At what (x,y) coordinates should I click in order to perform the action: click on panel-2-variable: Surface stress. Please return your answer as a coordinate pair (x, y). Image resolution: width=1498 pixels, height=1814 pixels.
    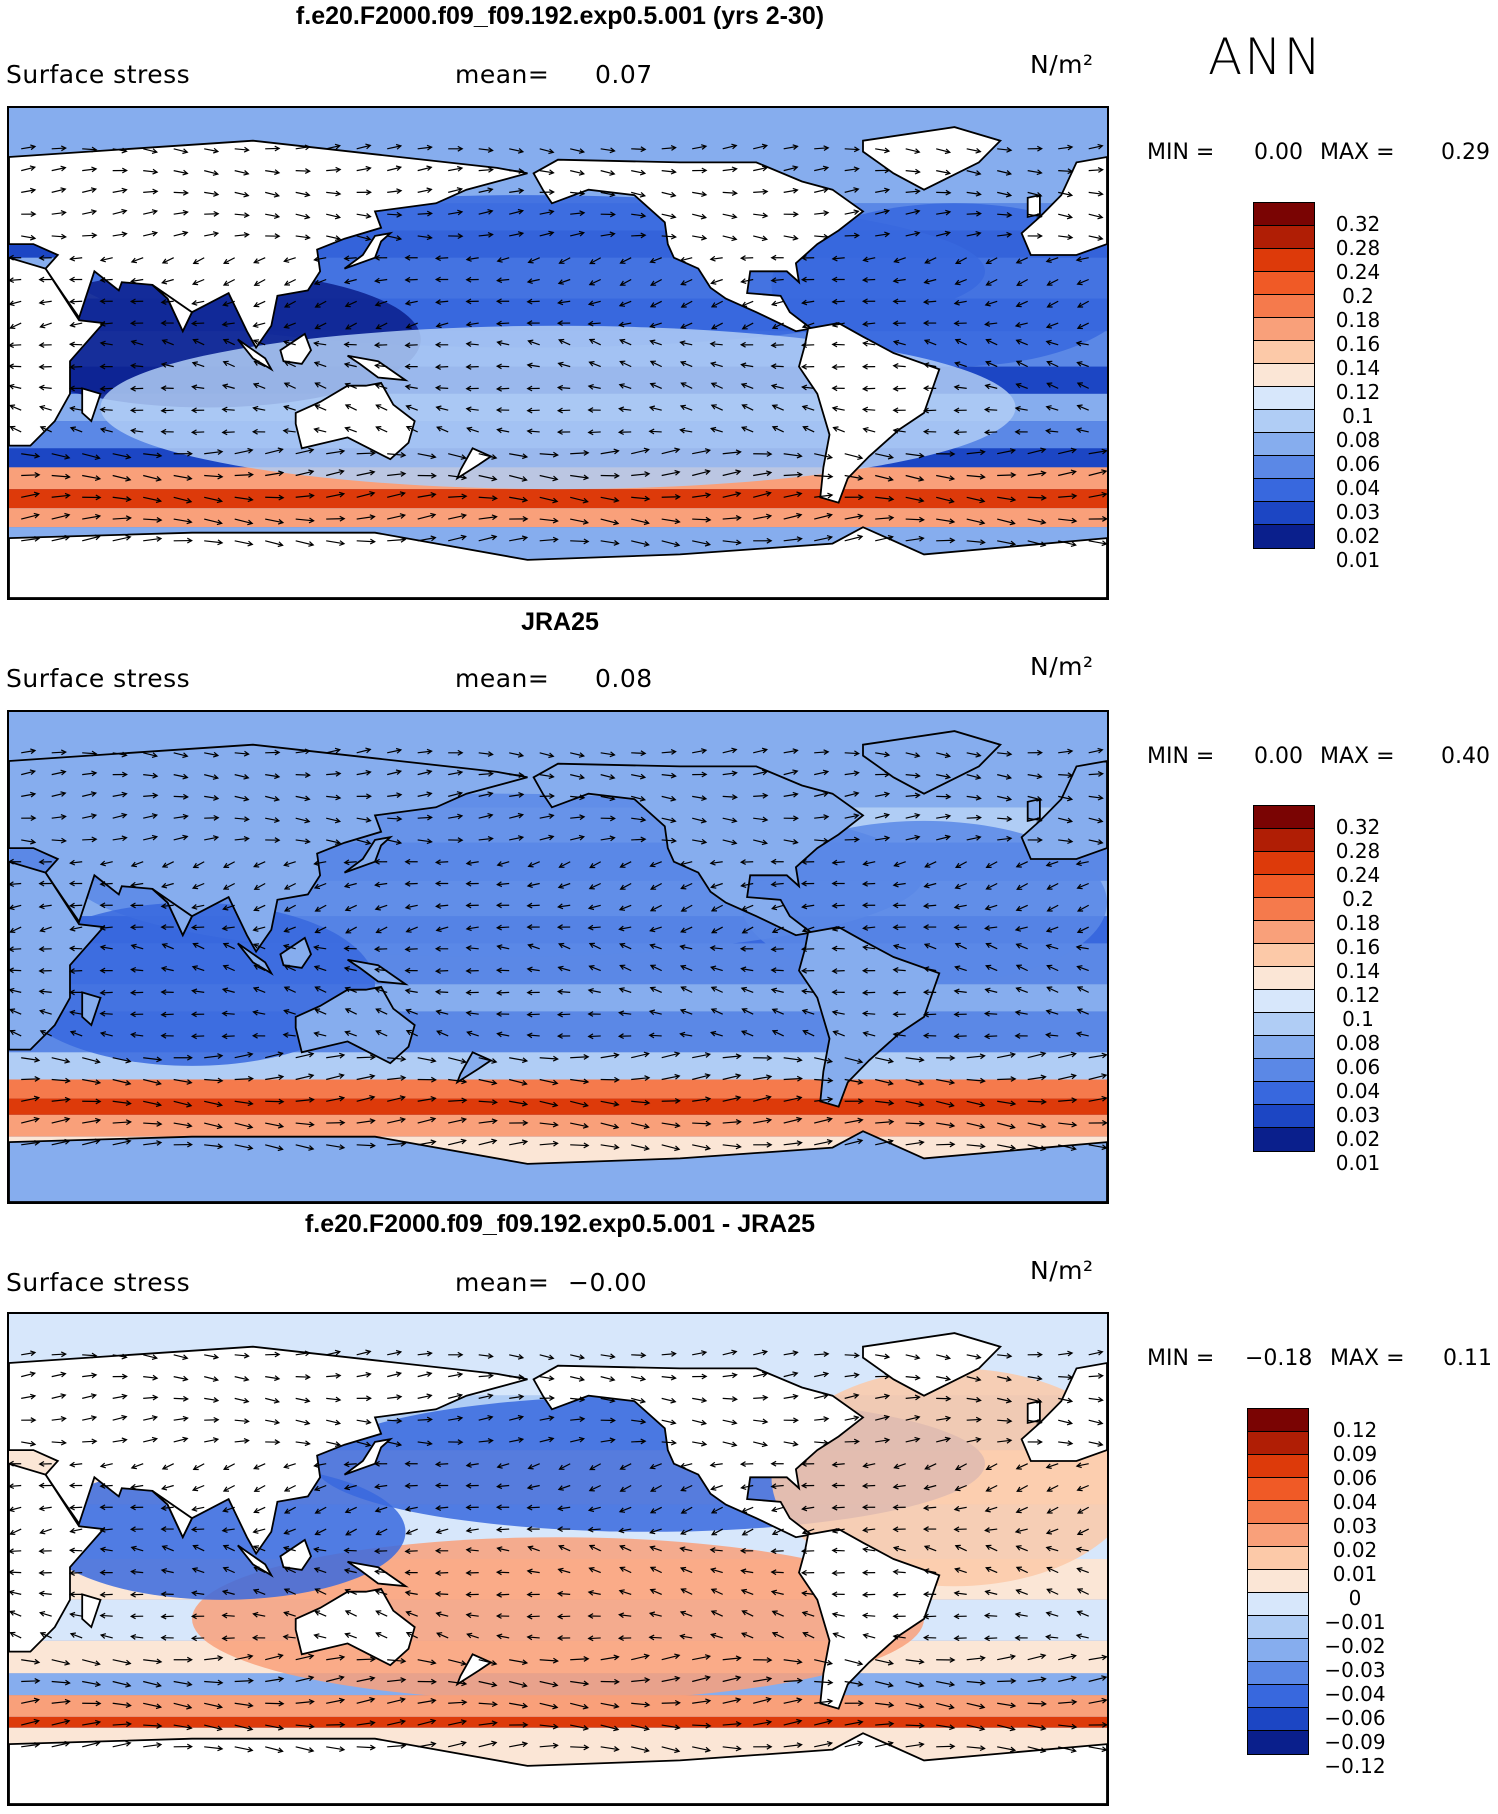
    Looking at the image, I should click on (98, 678).